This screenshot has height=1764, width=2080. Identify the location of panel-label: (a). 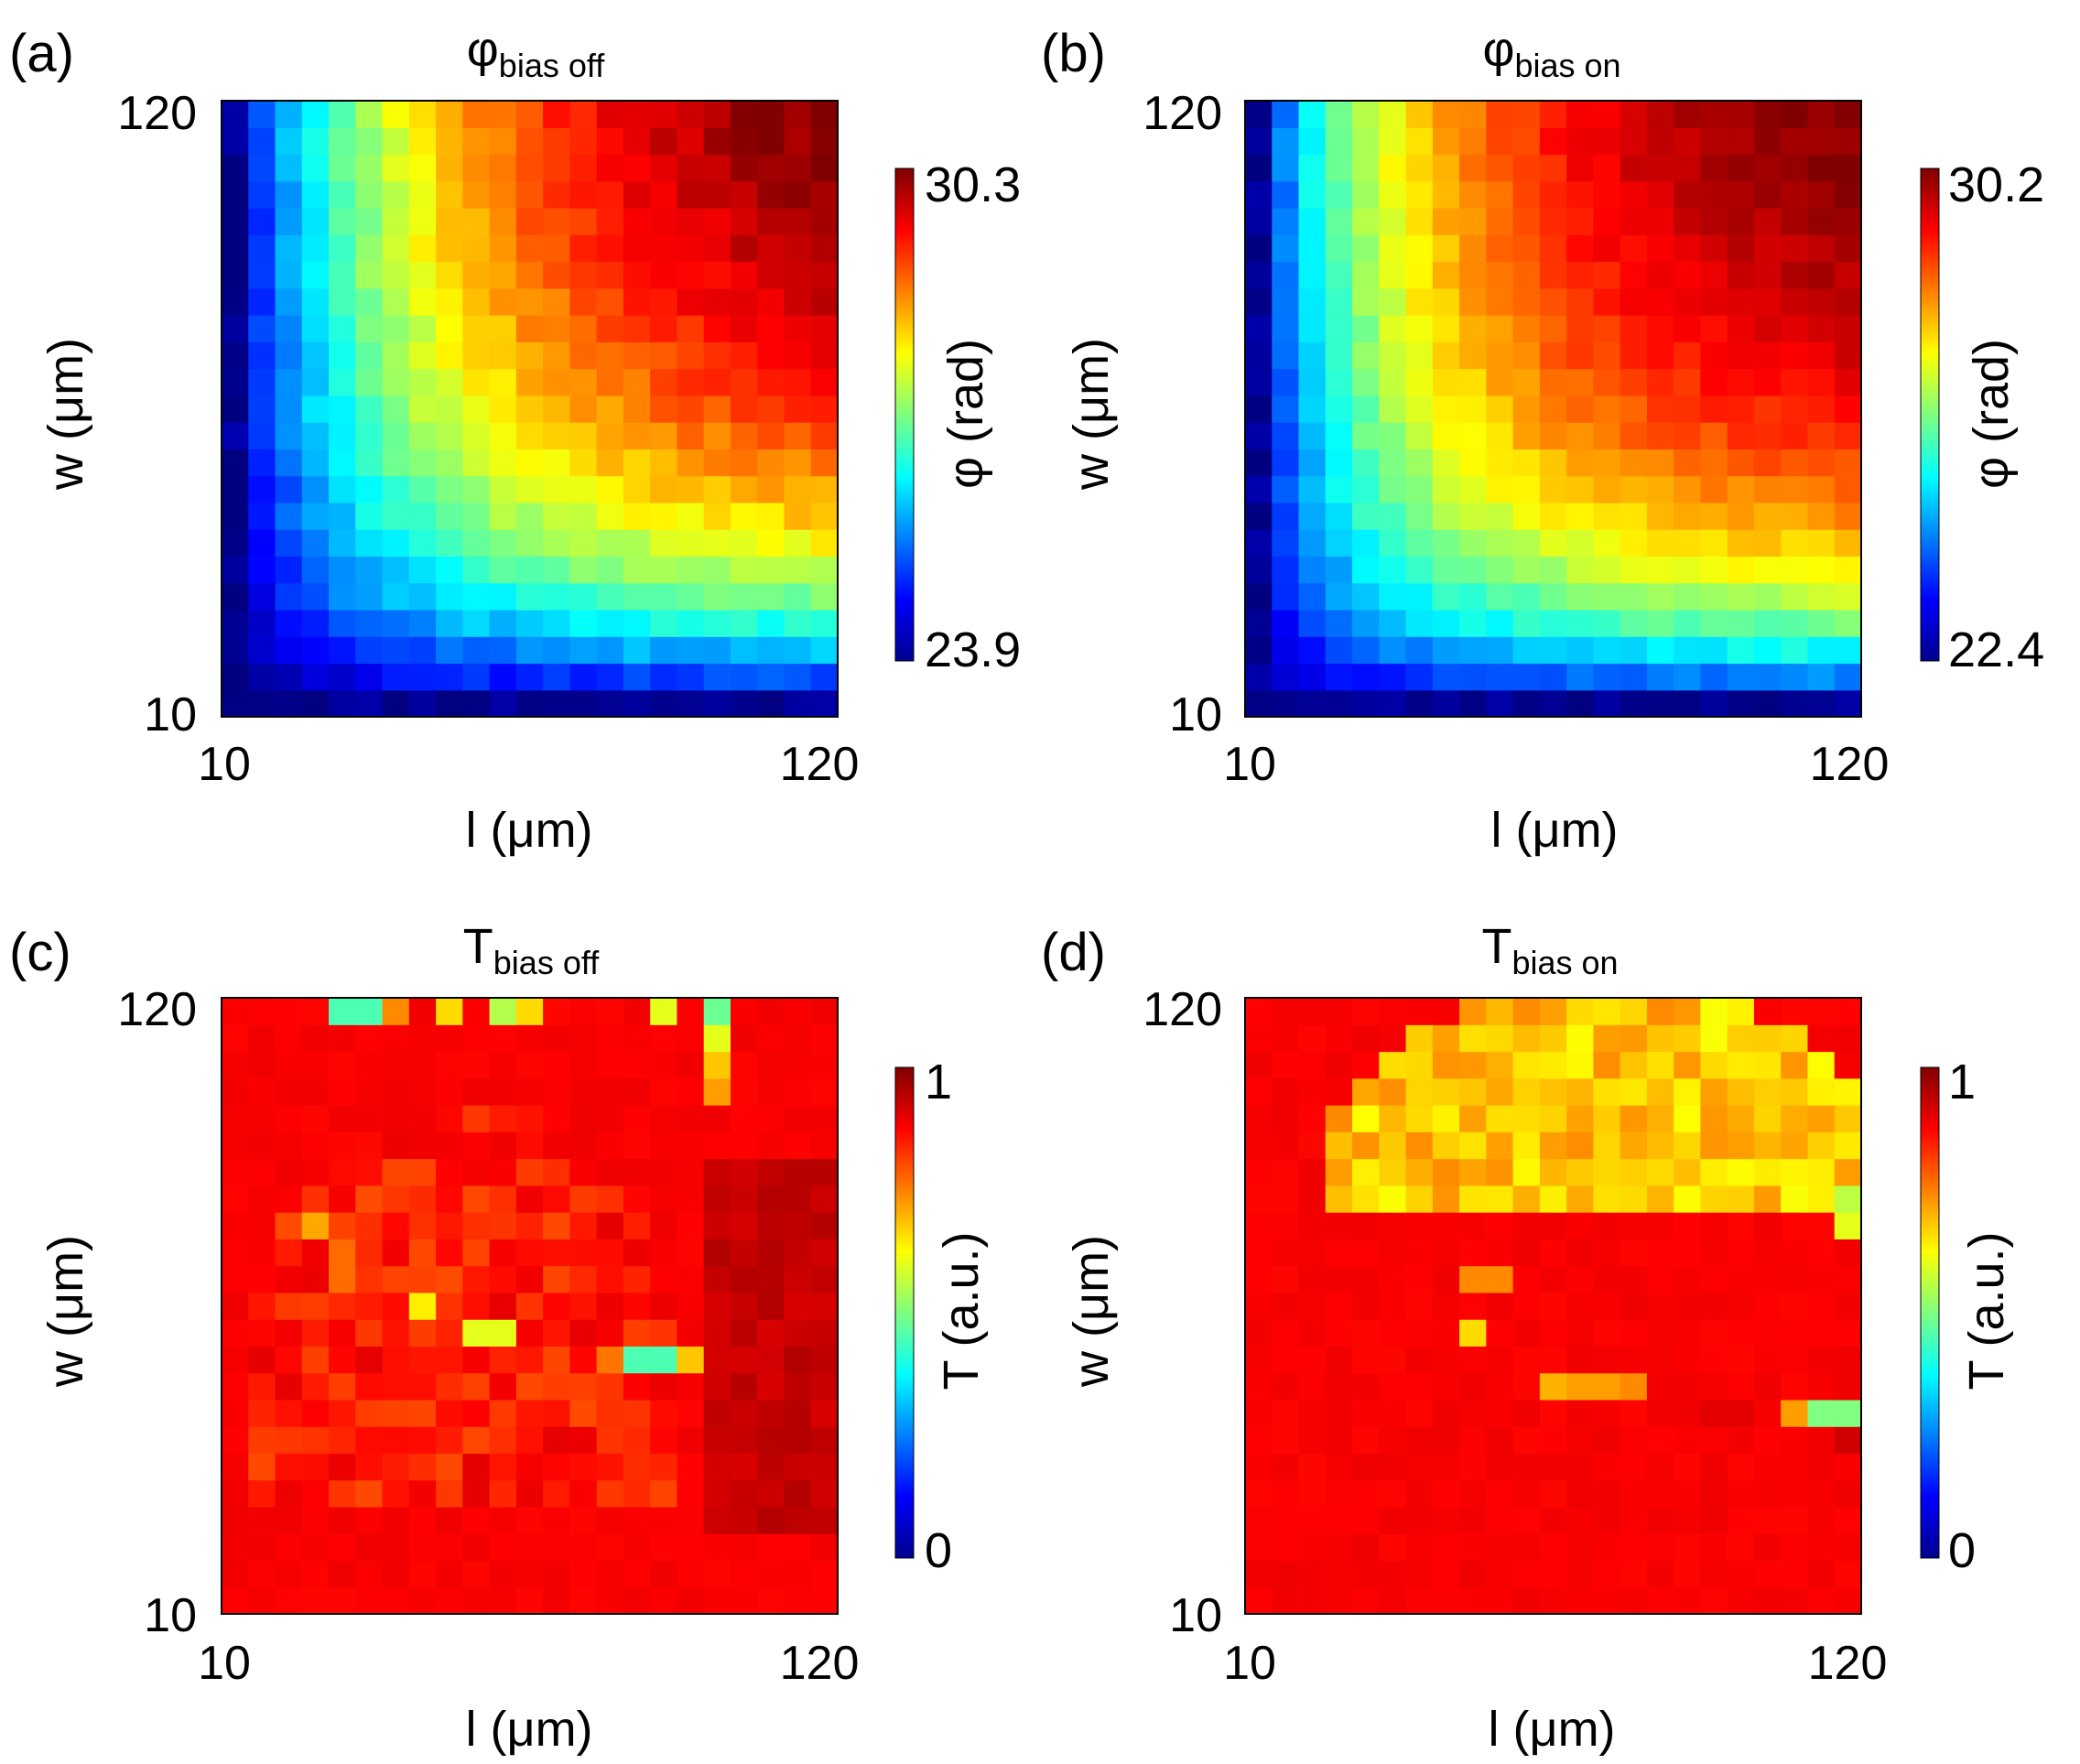
(41, 54).